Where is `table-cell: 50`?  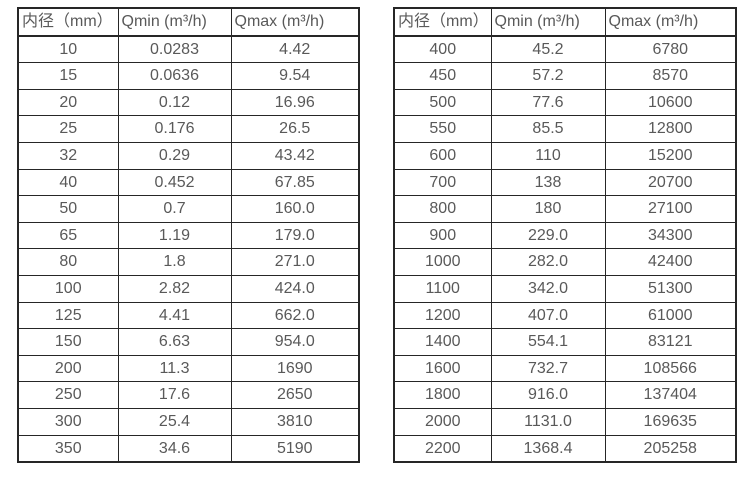
table-cell: 50 is located at coordinates (68, 209).